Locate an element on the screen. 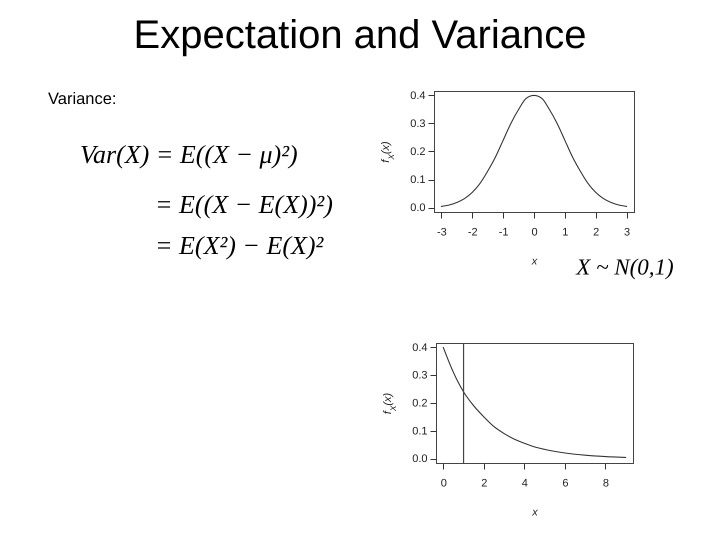 This screenshot has width=720, height=540. x-tick-label: 8 is located at coordinates (605, 484).